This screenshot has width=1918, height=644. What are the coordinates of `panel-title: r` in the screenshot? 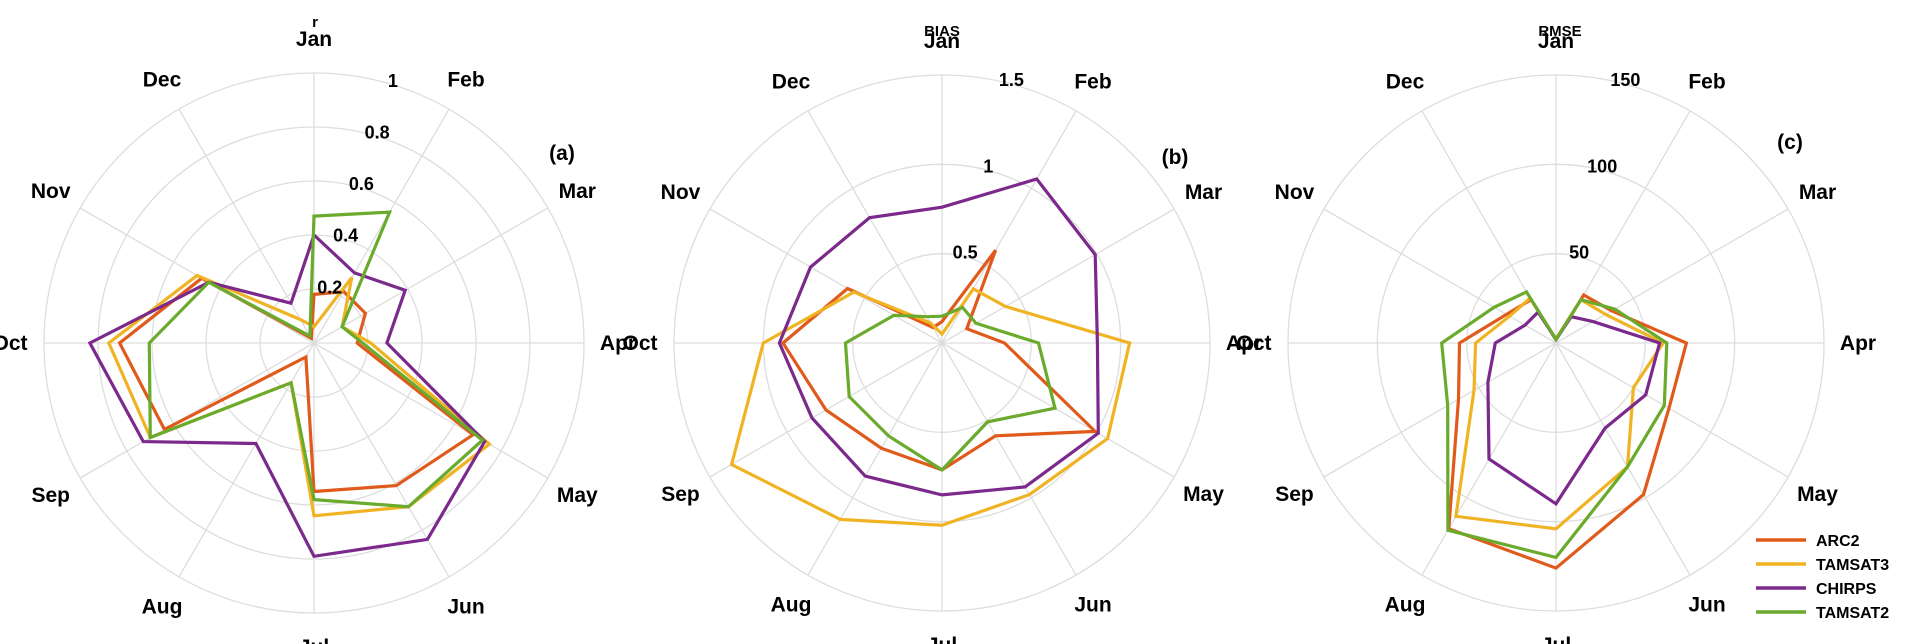 It's located at (315, 22).